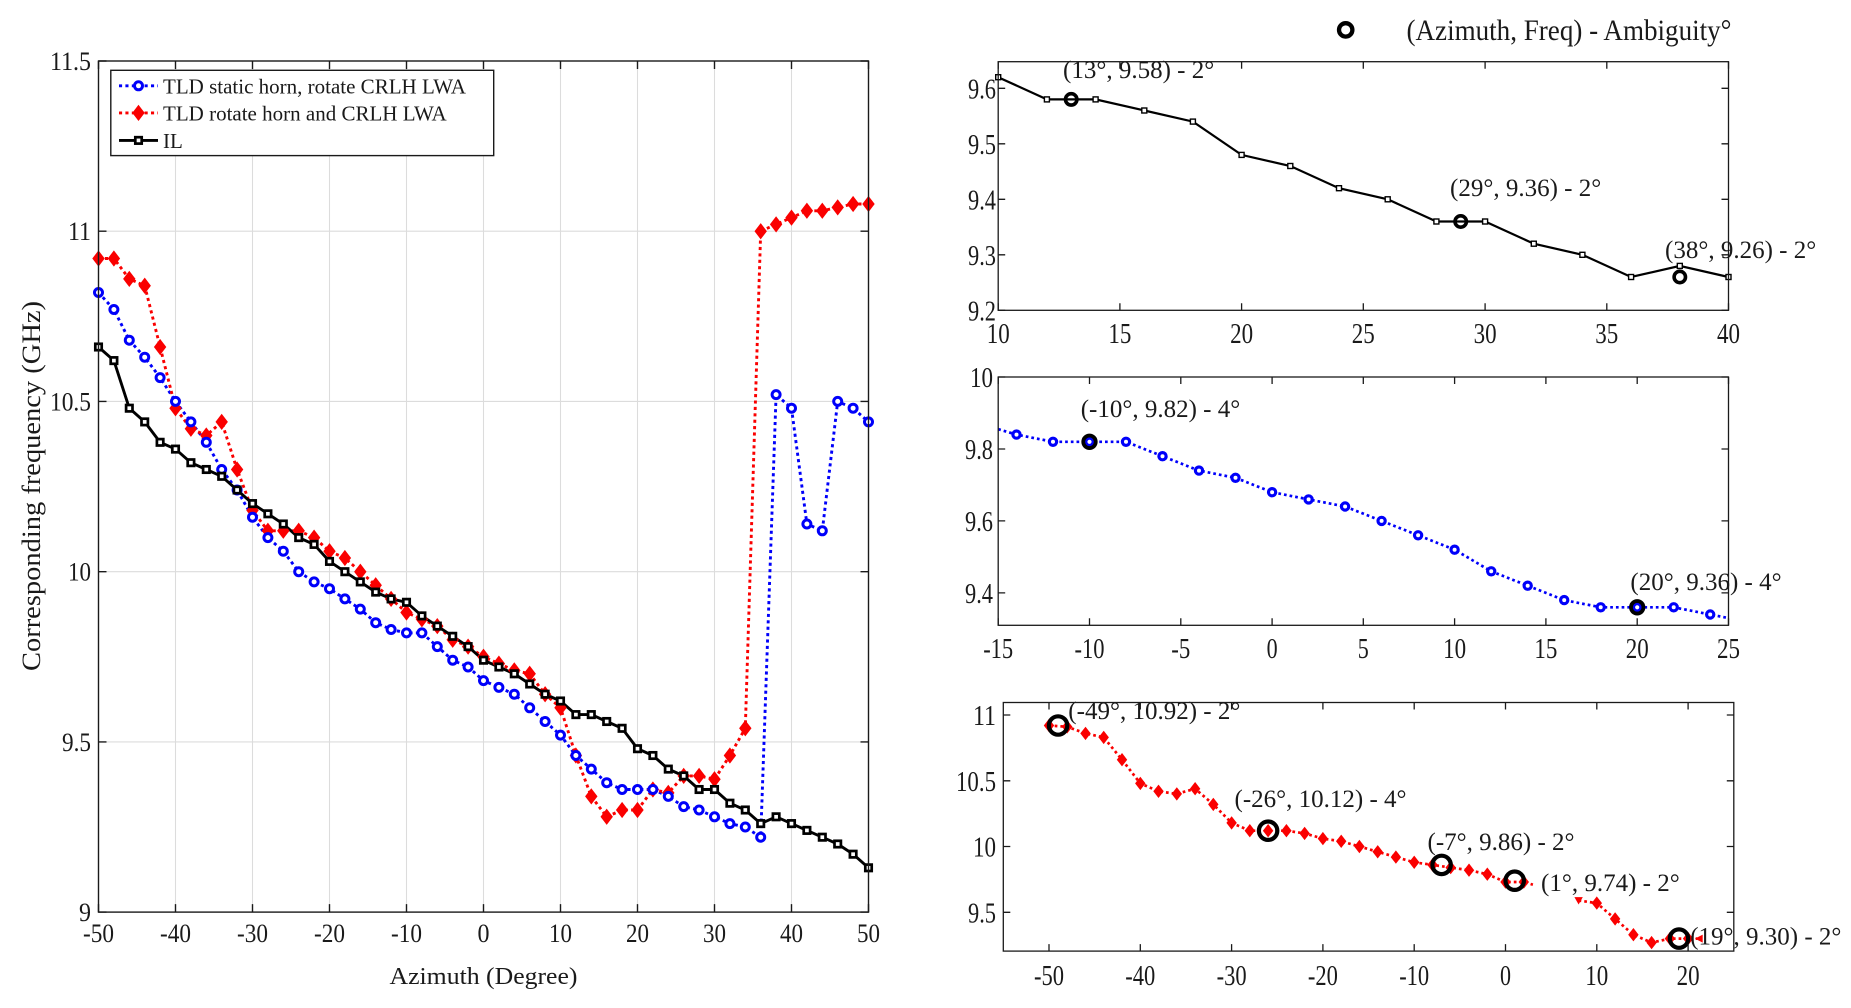 The image size is (1851, 1008). Describe the element at coordinates (1321, 799) in the screenshot. I see `svg-text: (-26°, 10.12) - 4°` at that location.